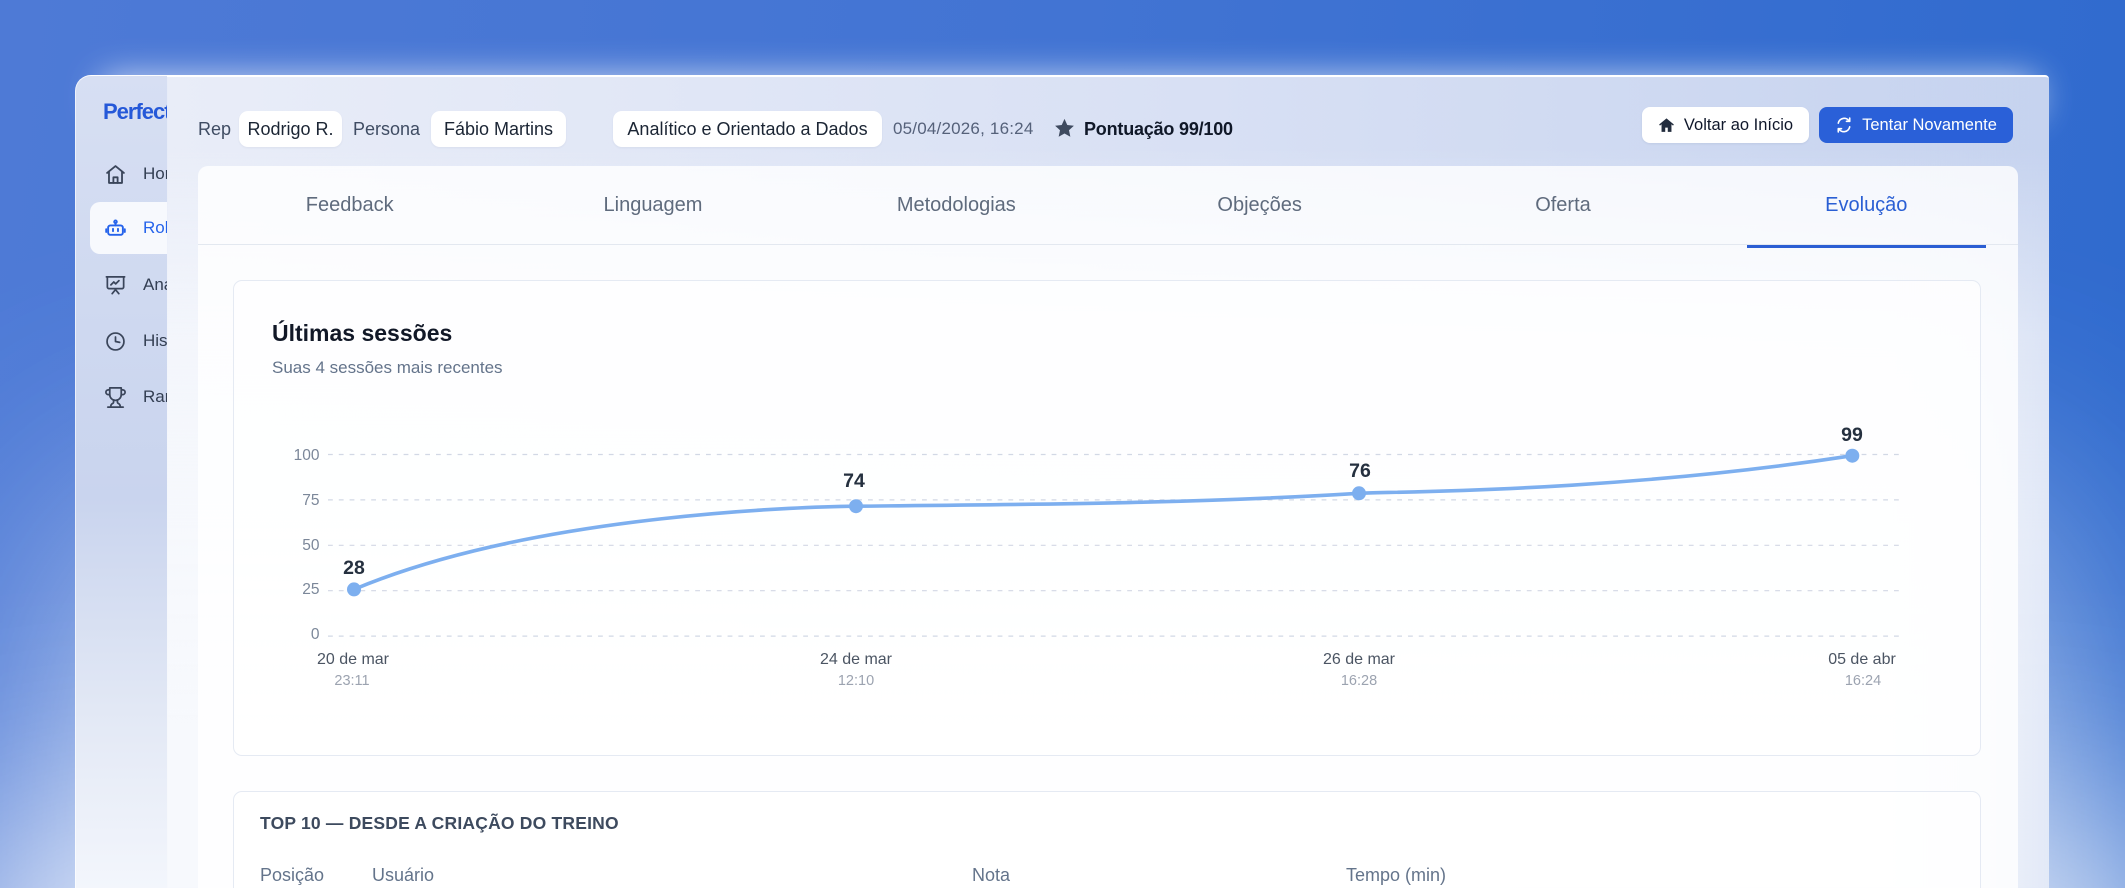 The image size is (2125, 888). Describe the element at coordinates (311, 545) in the screenshot. I see `svg-text: 50` at that location.